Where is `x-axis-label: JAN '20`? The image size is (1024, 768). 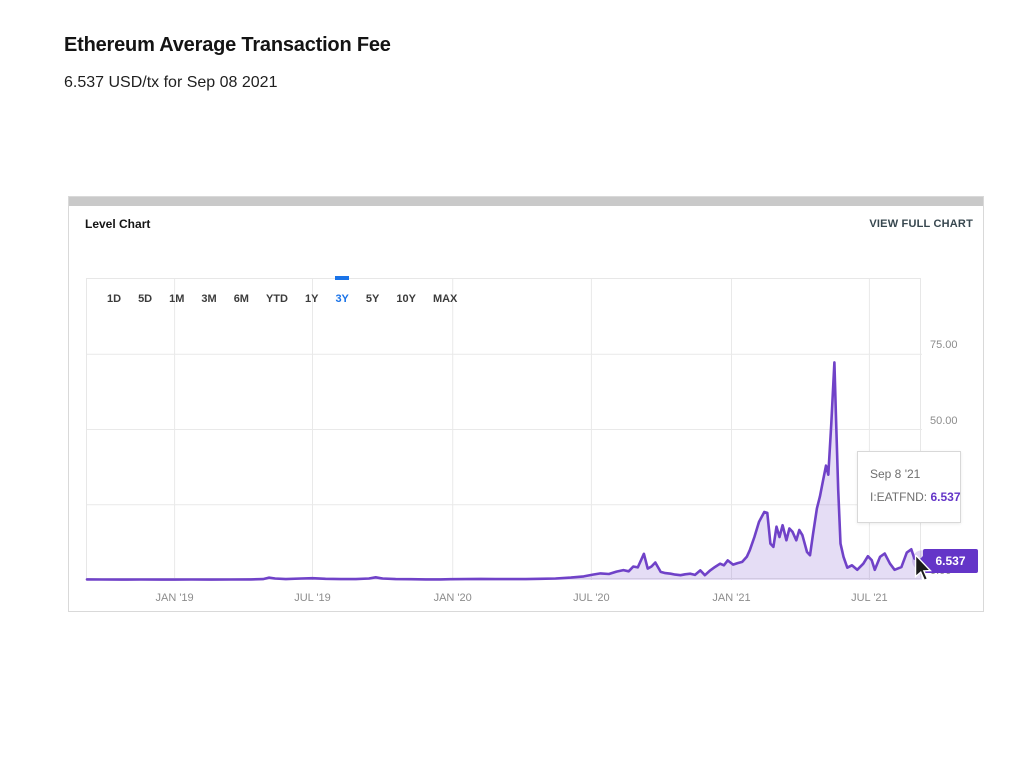
x-axis-label: JAN '20 is located at coordinates (452, 598).